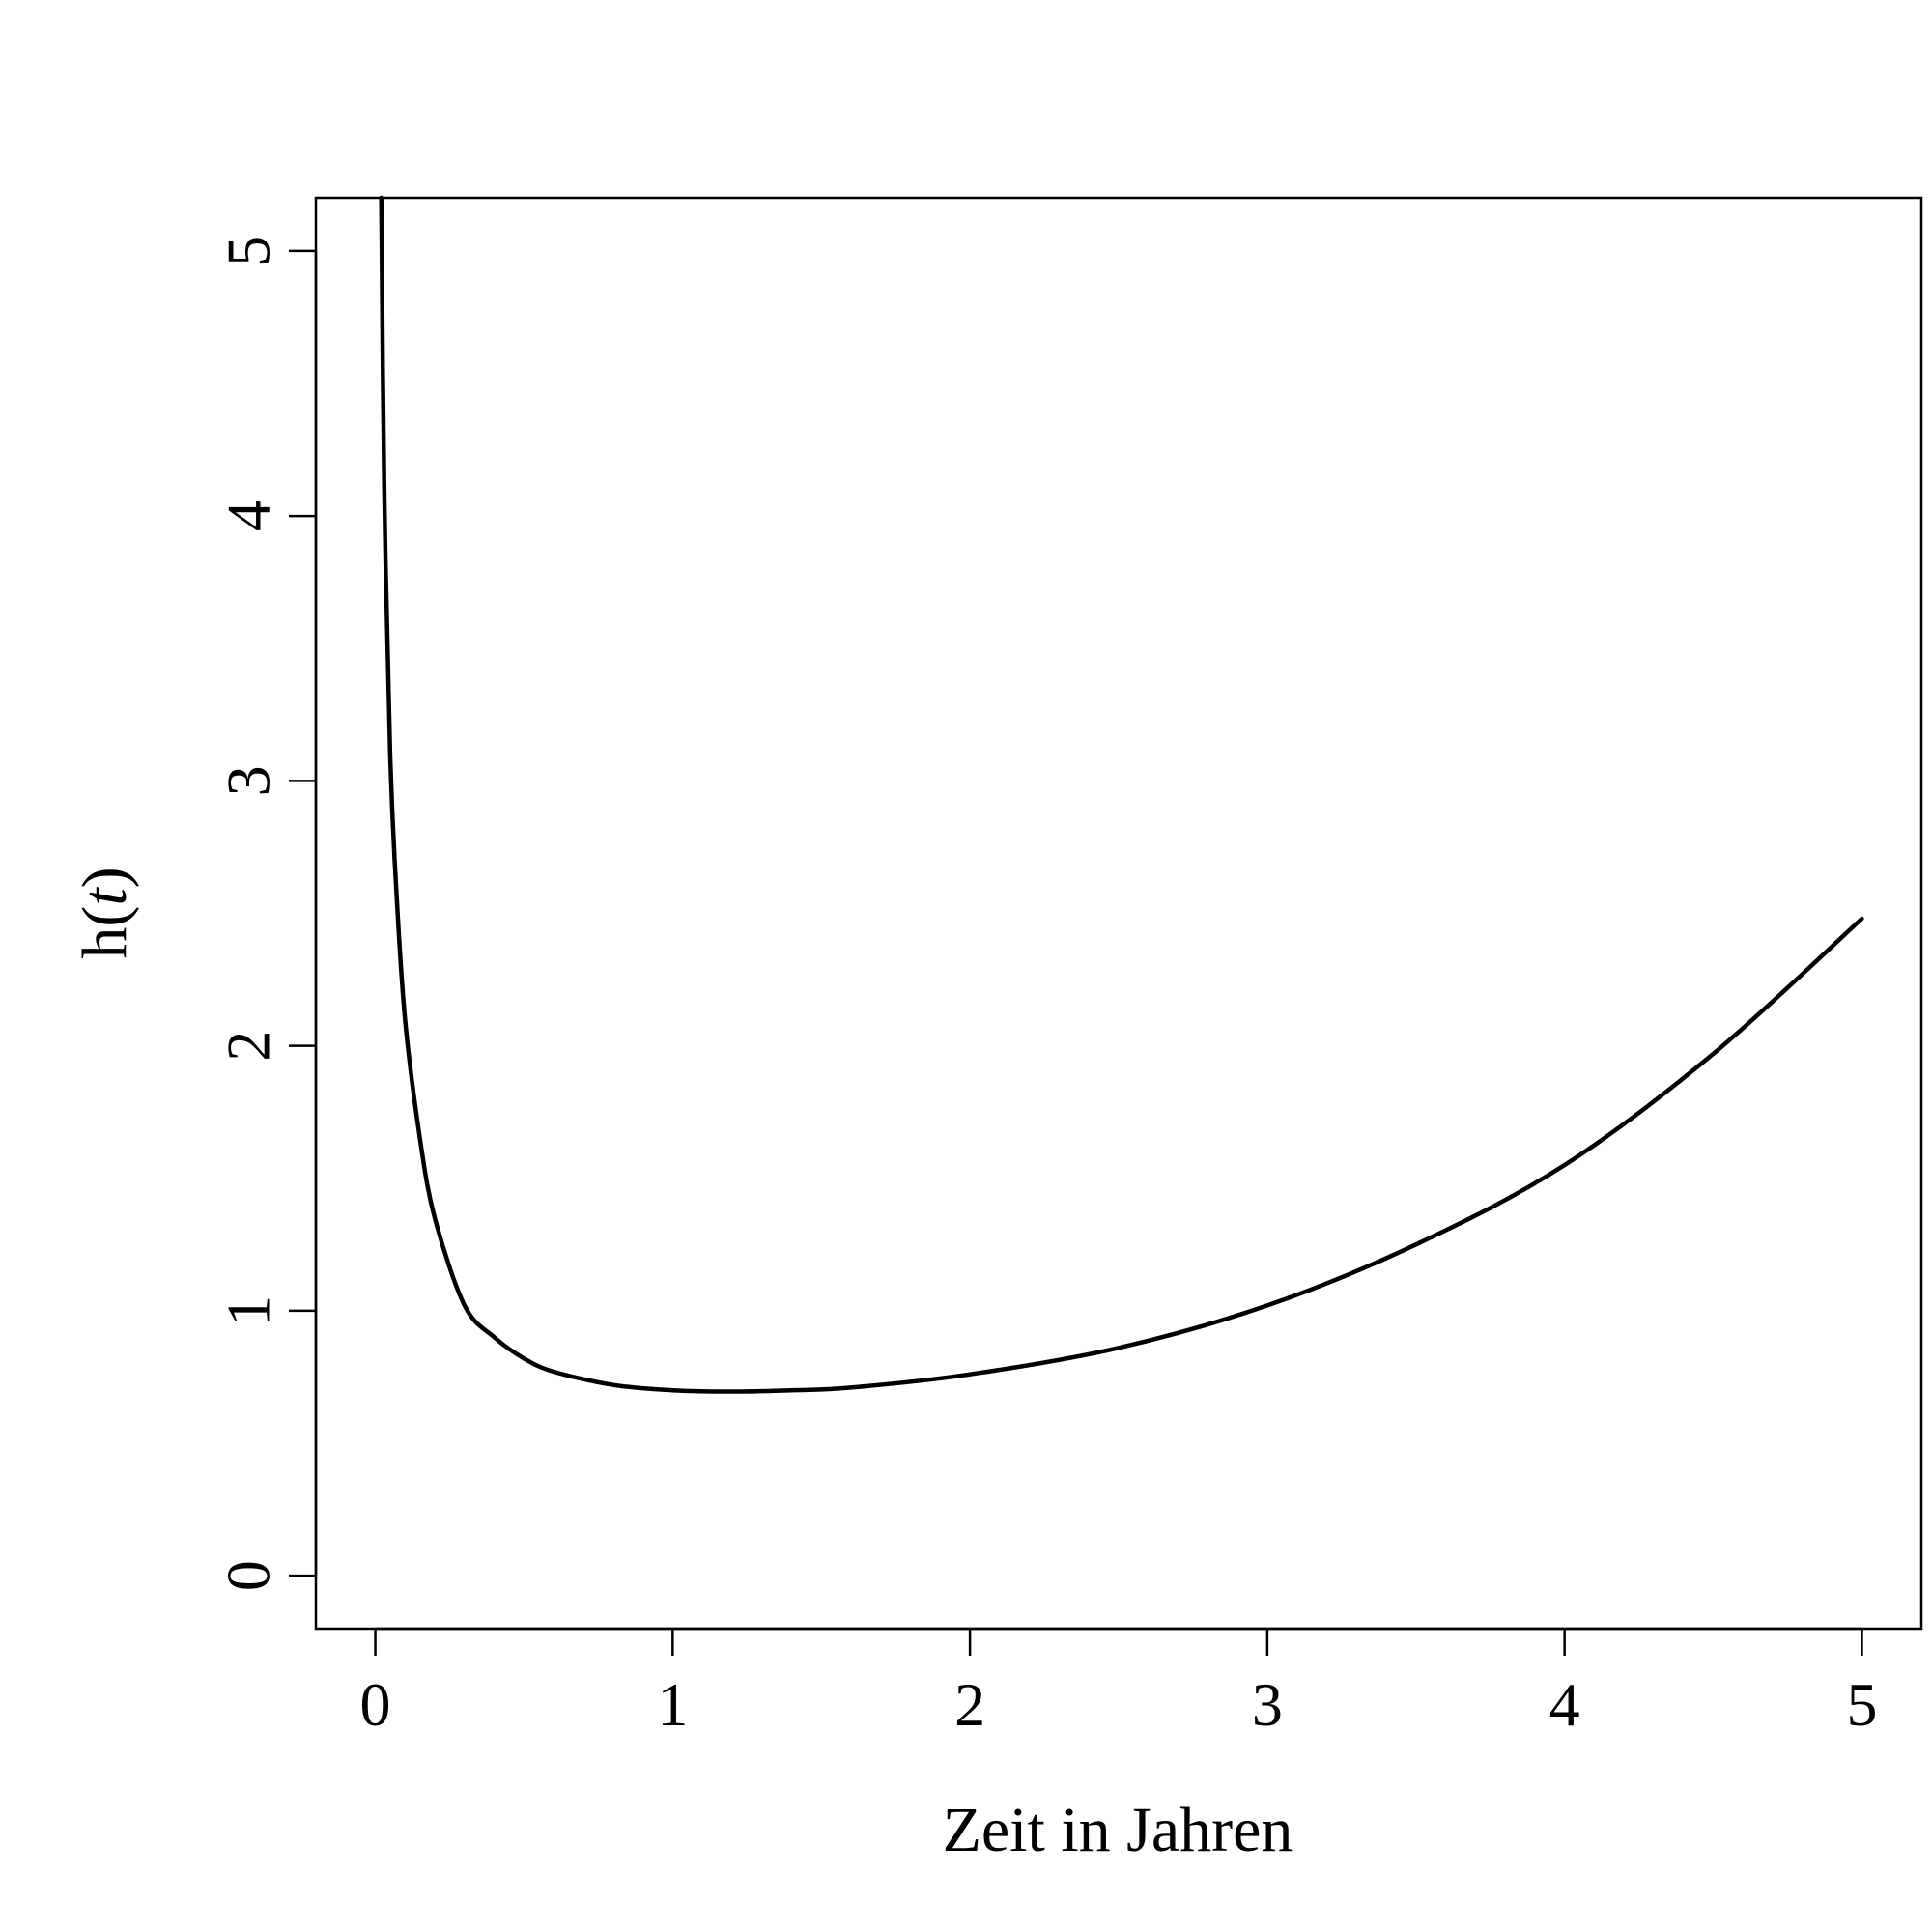 The height and width of the screenshot is (1932, 1932). Describe the element at coordinates (105, 912) in the screenshot. I see `y-axis-title: h(t)` at that location.